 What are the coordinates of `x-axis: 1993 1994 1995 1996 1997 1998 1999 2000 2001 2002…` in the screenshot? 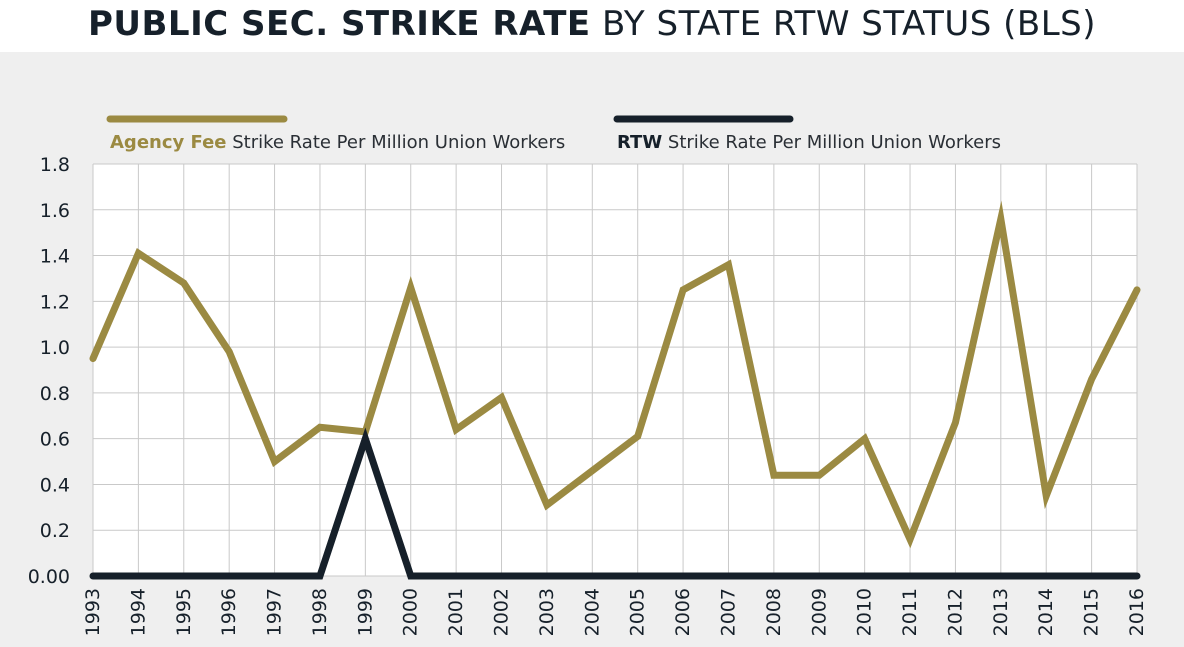 It's located at (615, 612).